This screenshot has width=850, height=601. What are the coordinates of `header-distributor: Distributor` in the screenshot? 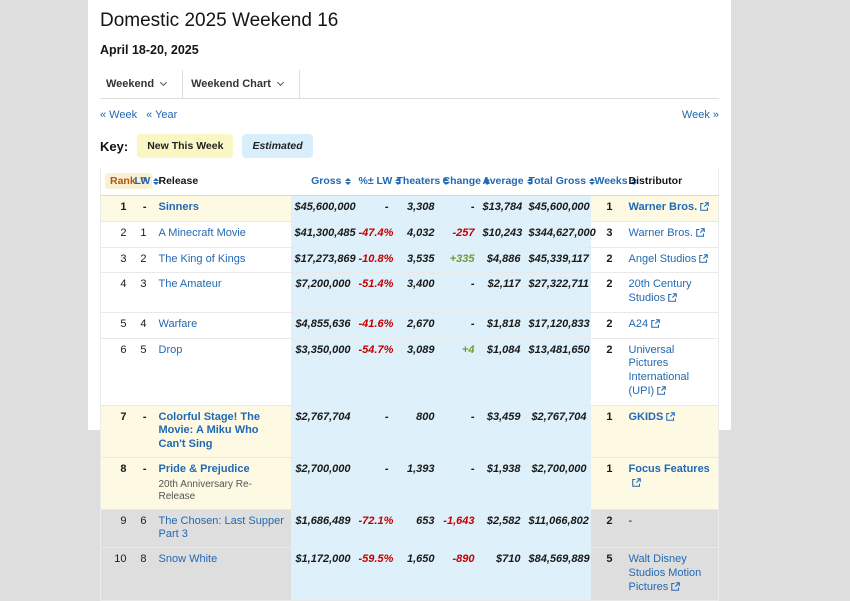 It's located at (669, 182).